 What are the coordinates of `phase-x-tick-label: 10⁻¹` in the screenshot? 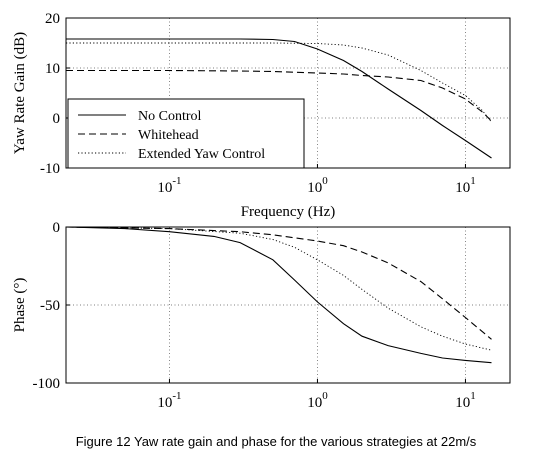 It's located at (169, 400).